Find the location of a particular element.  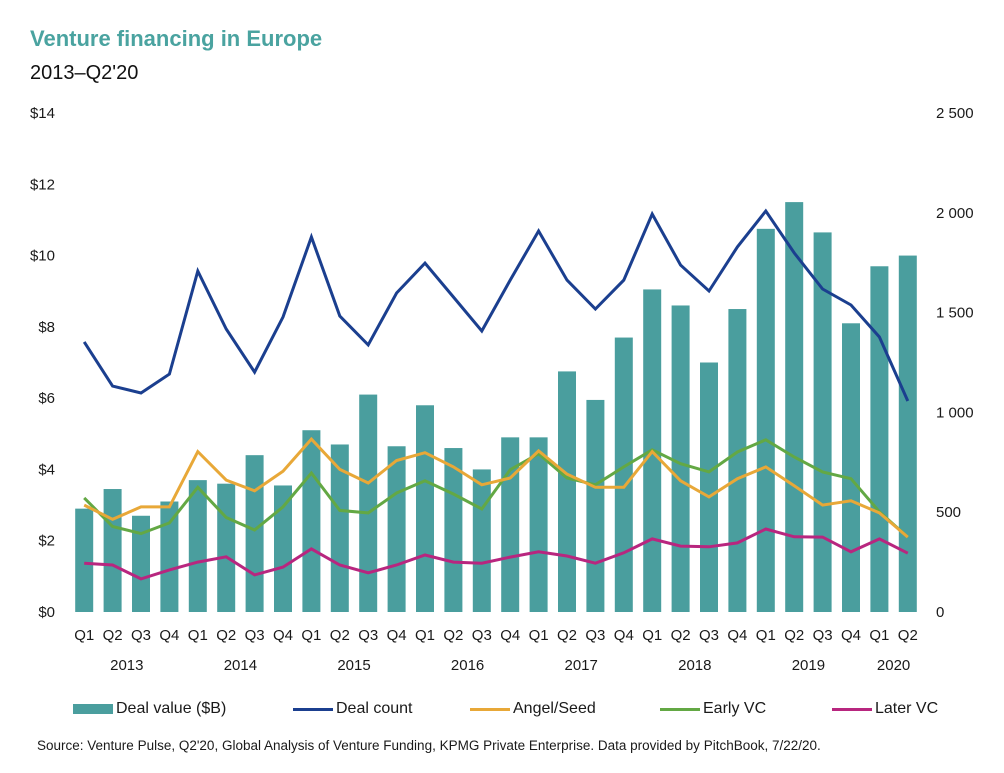

year-label: 2014 is located at coordinates (240, 665).